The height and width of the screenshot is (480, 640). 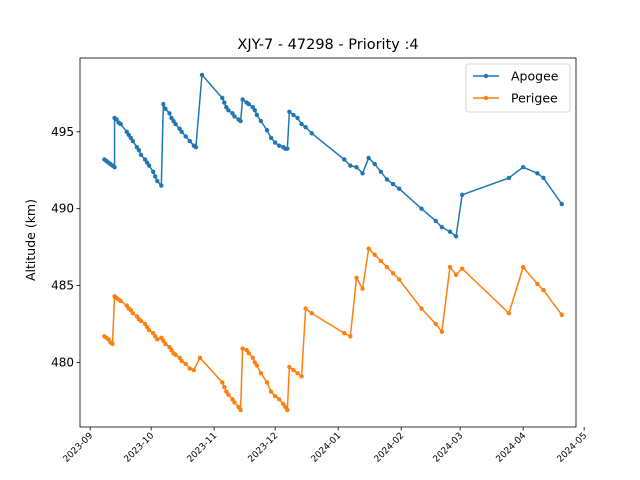 What do you see at coordinates (62, 132) in the screenshot?
I see `y-tick-label: 495` at bounding box center [62, 132].